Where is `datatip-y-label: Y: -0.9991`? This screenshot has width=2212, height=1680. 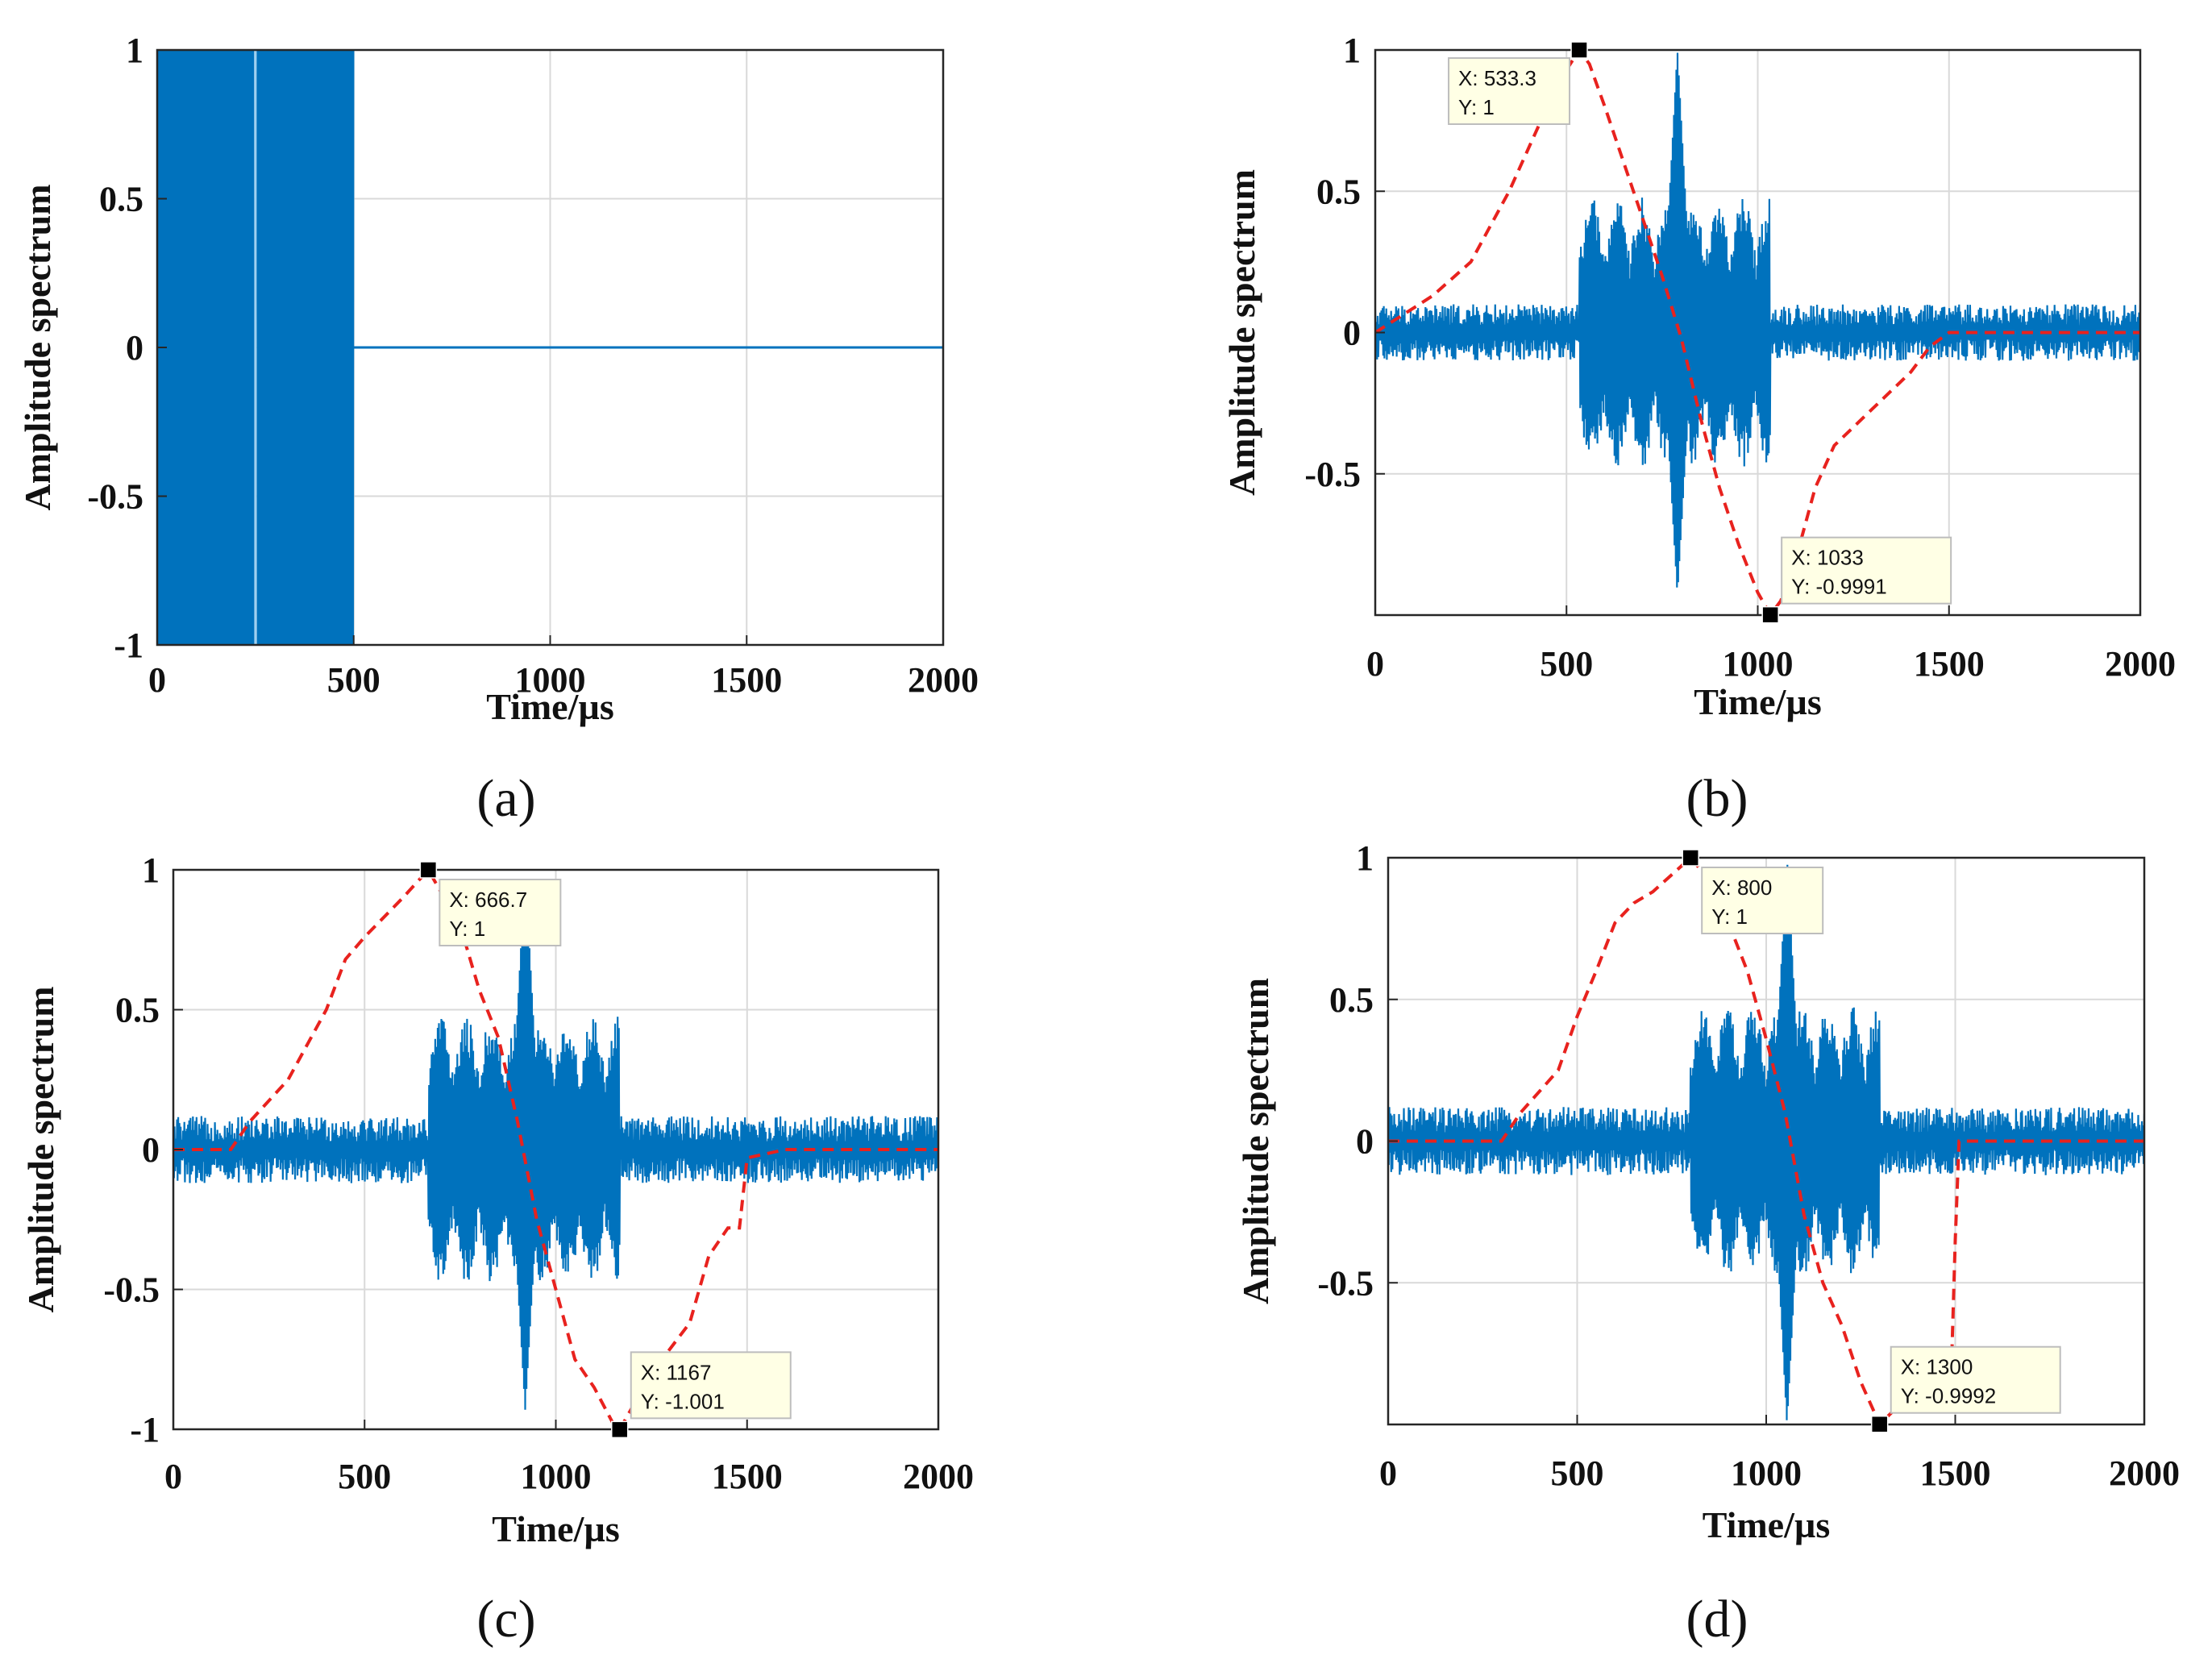
datatip-y-label: Y: -0.9991 is located at coordinates (1839, 587).